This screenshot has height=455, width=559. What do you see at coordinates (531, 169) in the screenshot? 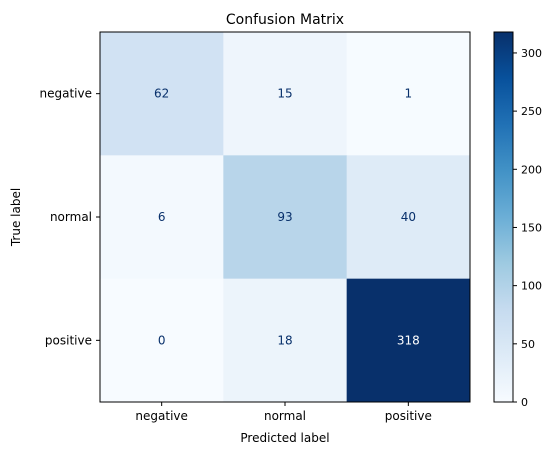
I see `colorbar-tick-label: 200` at bounding box center [531, 169].